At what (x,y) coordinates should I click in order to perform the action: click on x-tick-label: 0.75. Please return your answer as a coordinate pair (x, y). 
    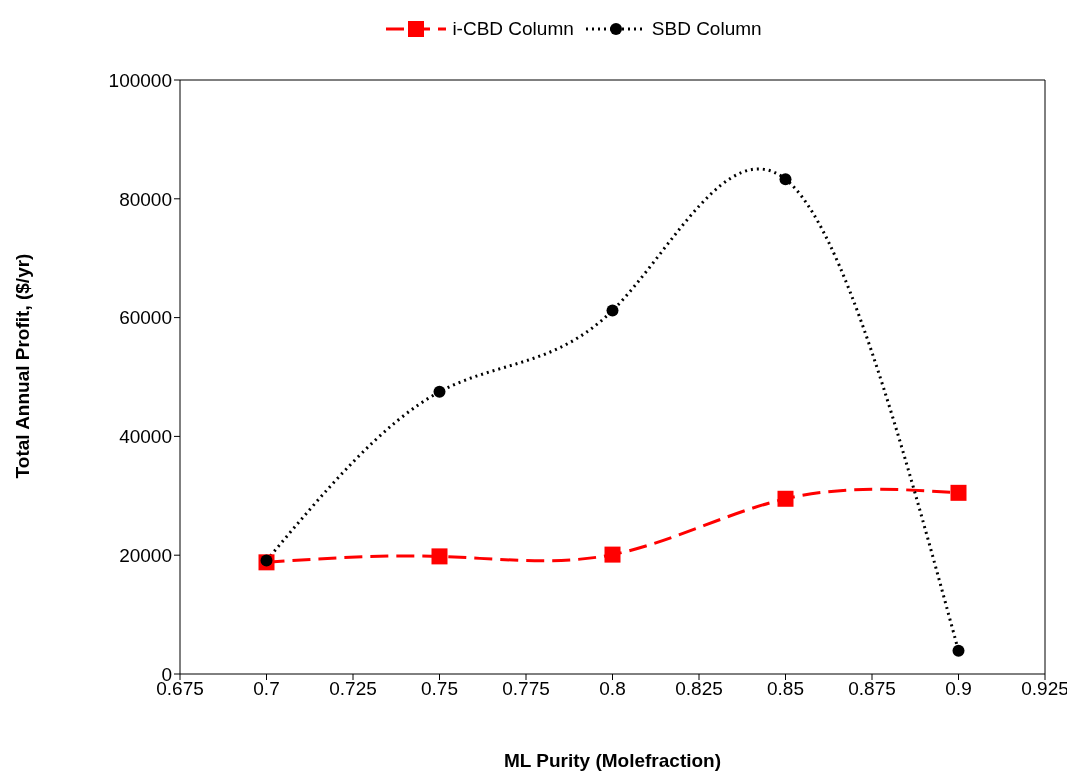
    Looking at the image, I should click on (439, 689).